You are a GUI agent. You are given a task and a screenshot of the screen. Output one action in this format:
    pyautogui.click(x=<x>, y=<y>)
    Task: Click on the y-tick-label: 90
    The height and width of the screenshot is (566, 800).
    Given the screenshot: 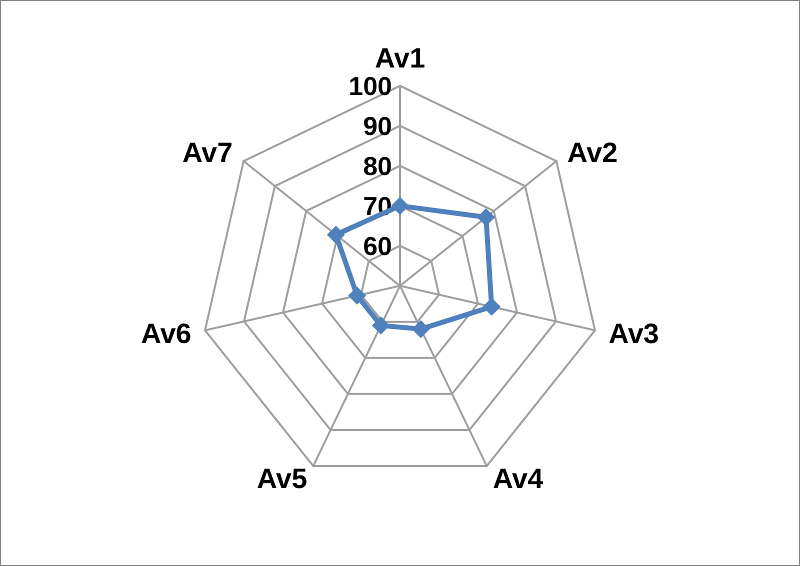 What is the action you would take?
    pyautogui.click(x=377, y=125)
    